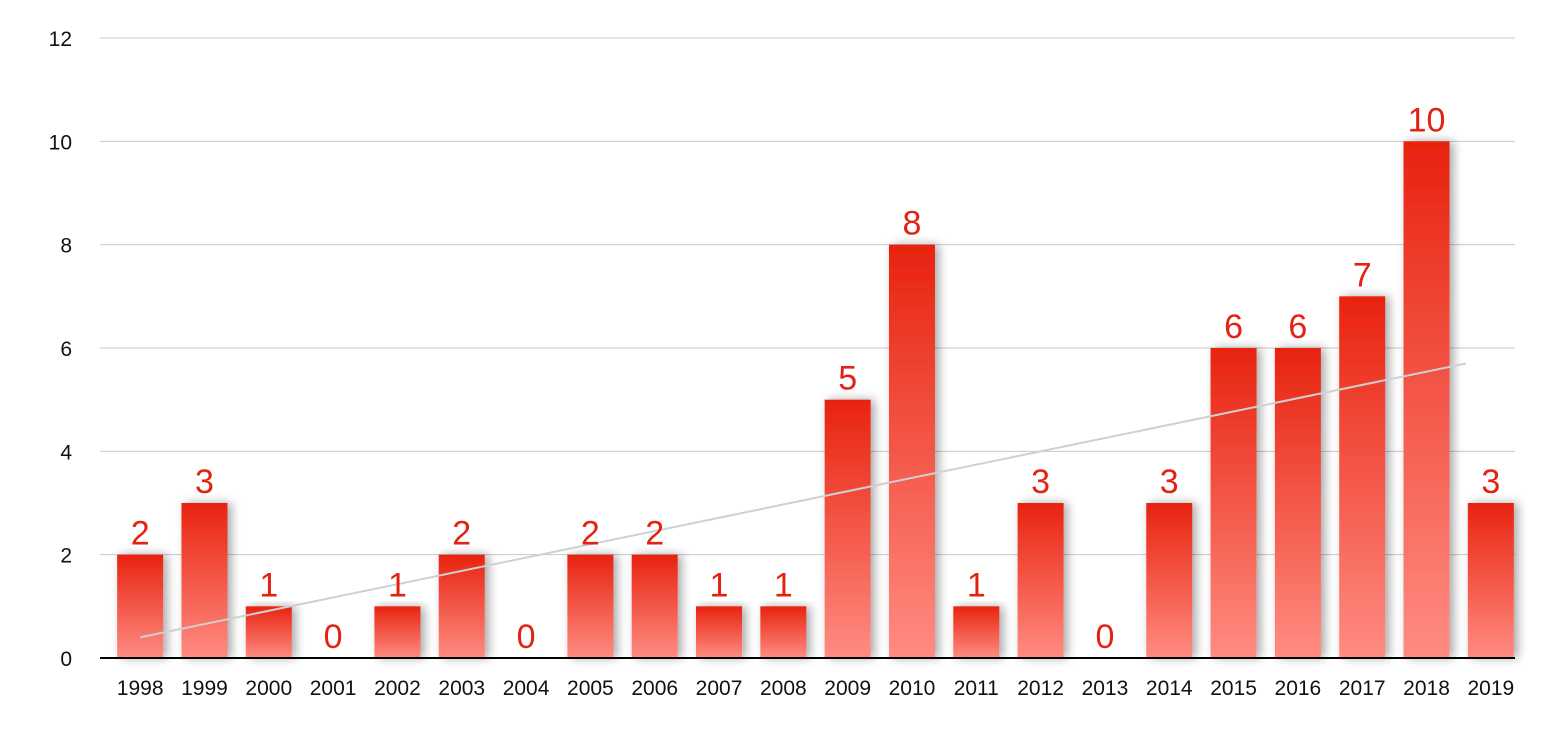 The height and width of the screenshot is (746, 1564). What do you see at coordinates (397, 688) in the screenshot?
I see `x-tick-label: 2002` at bounding box center [397, 688].